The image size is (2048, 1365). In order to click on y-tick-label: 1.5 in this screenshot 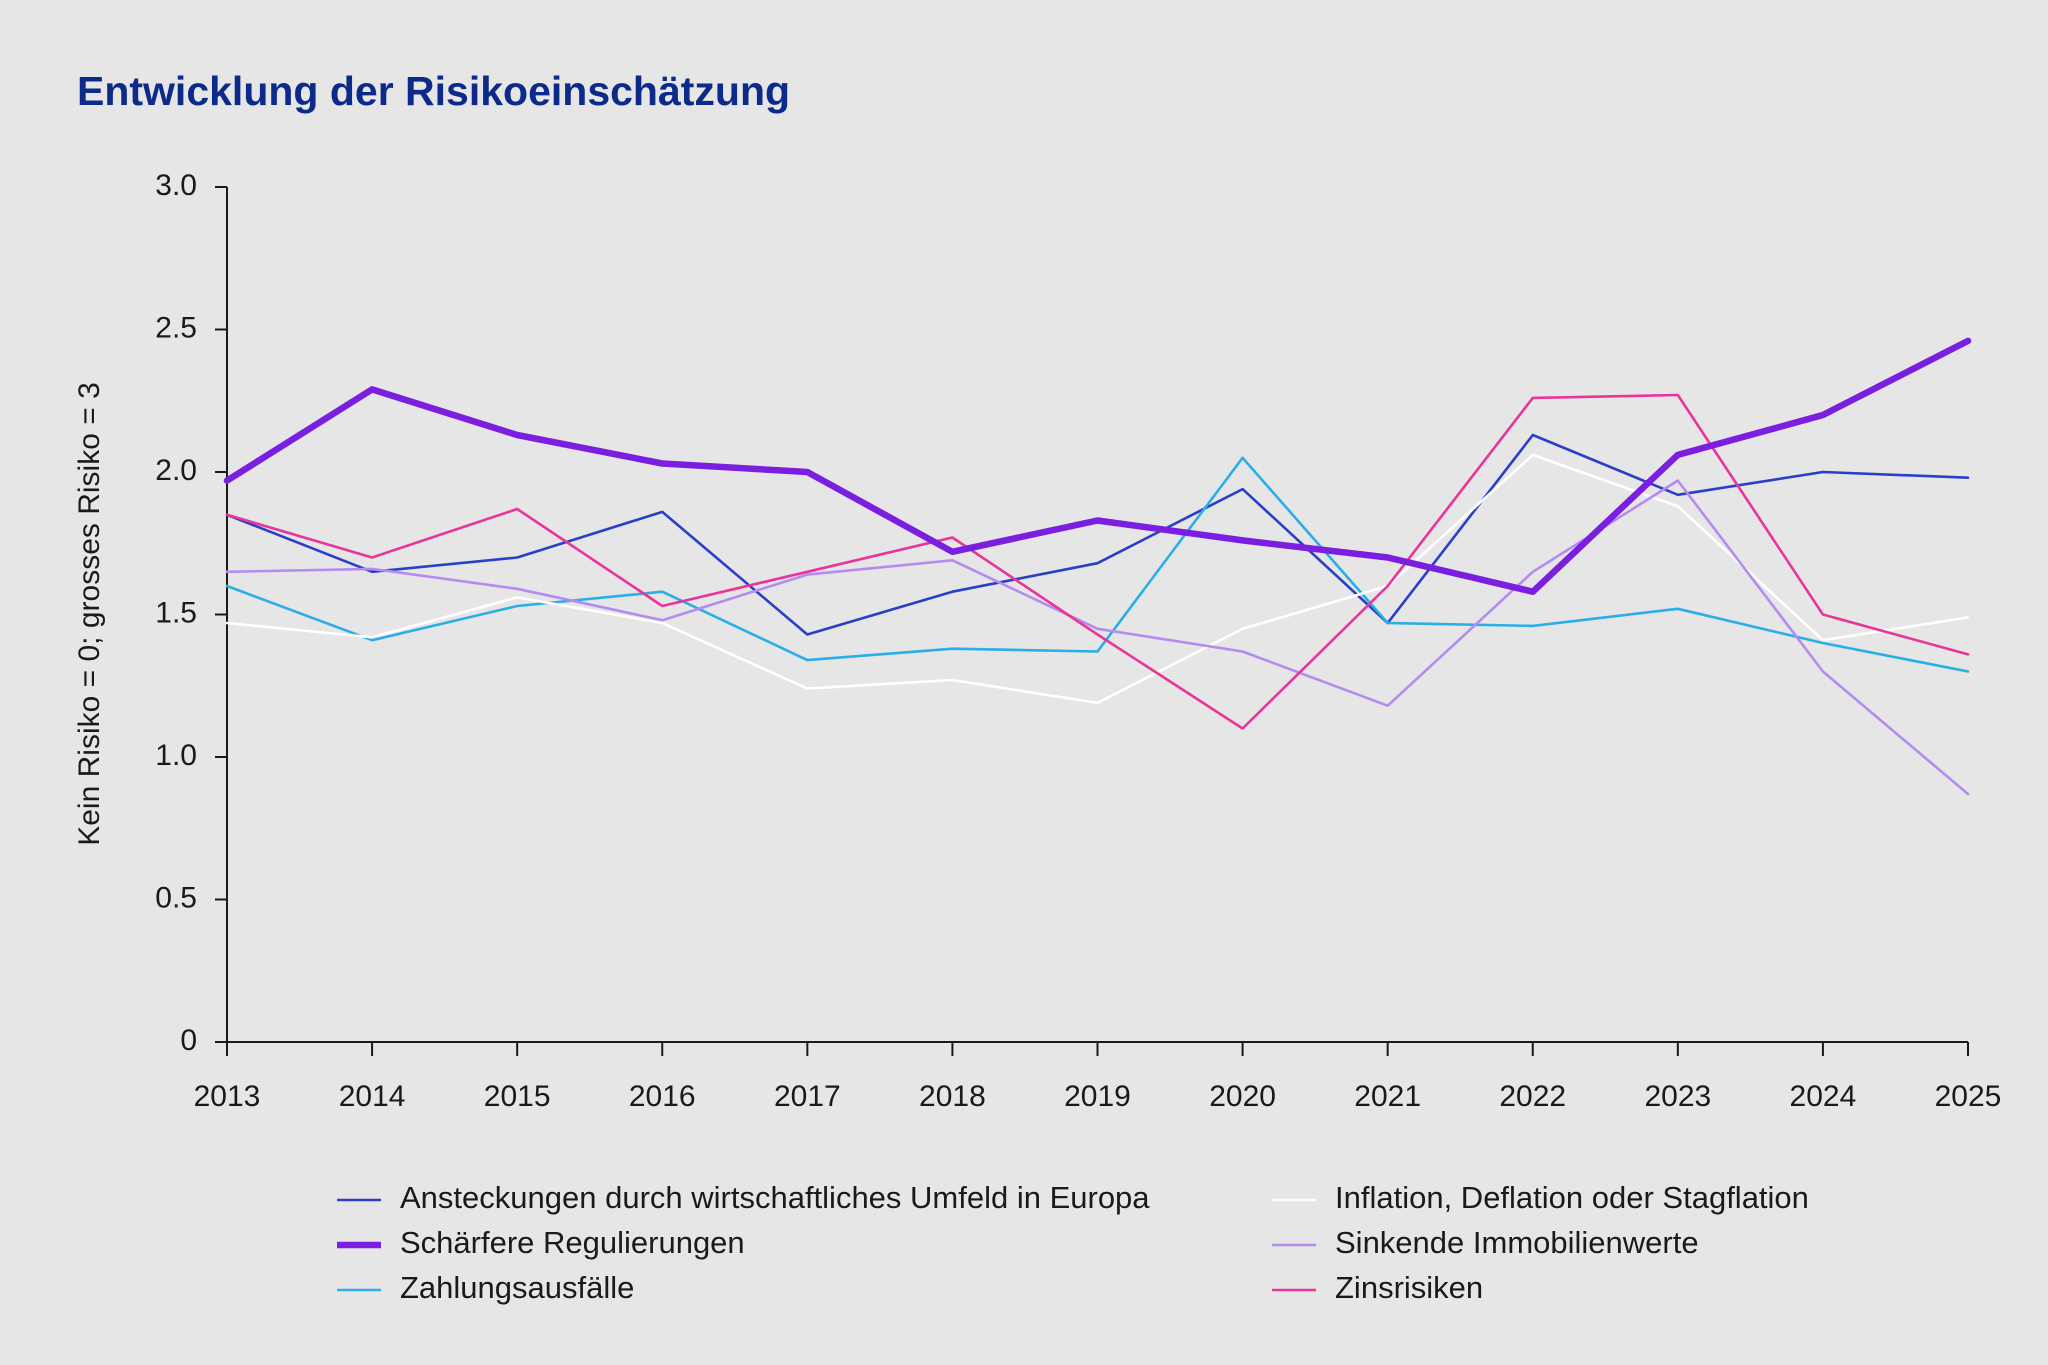, I will do `click(176, 612)`.